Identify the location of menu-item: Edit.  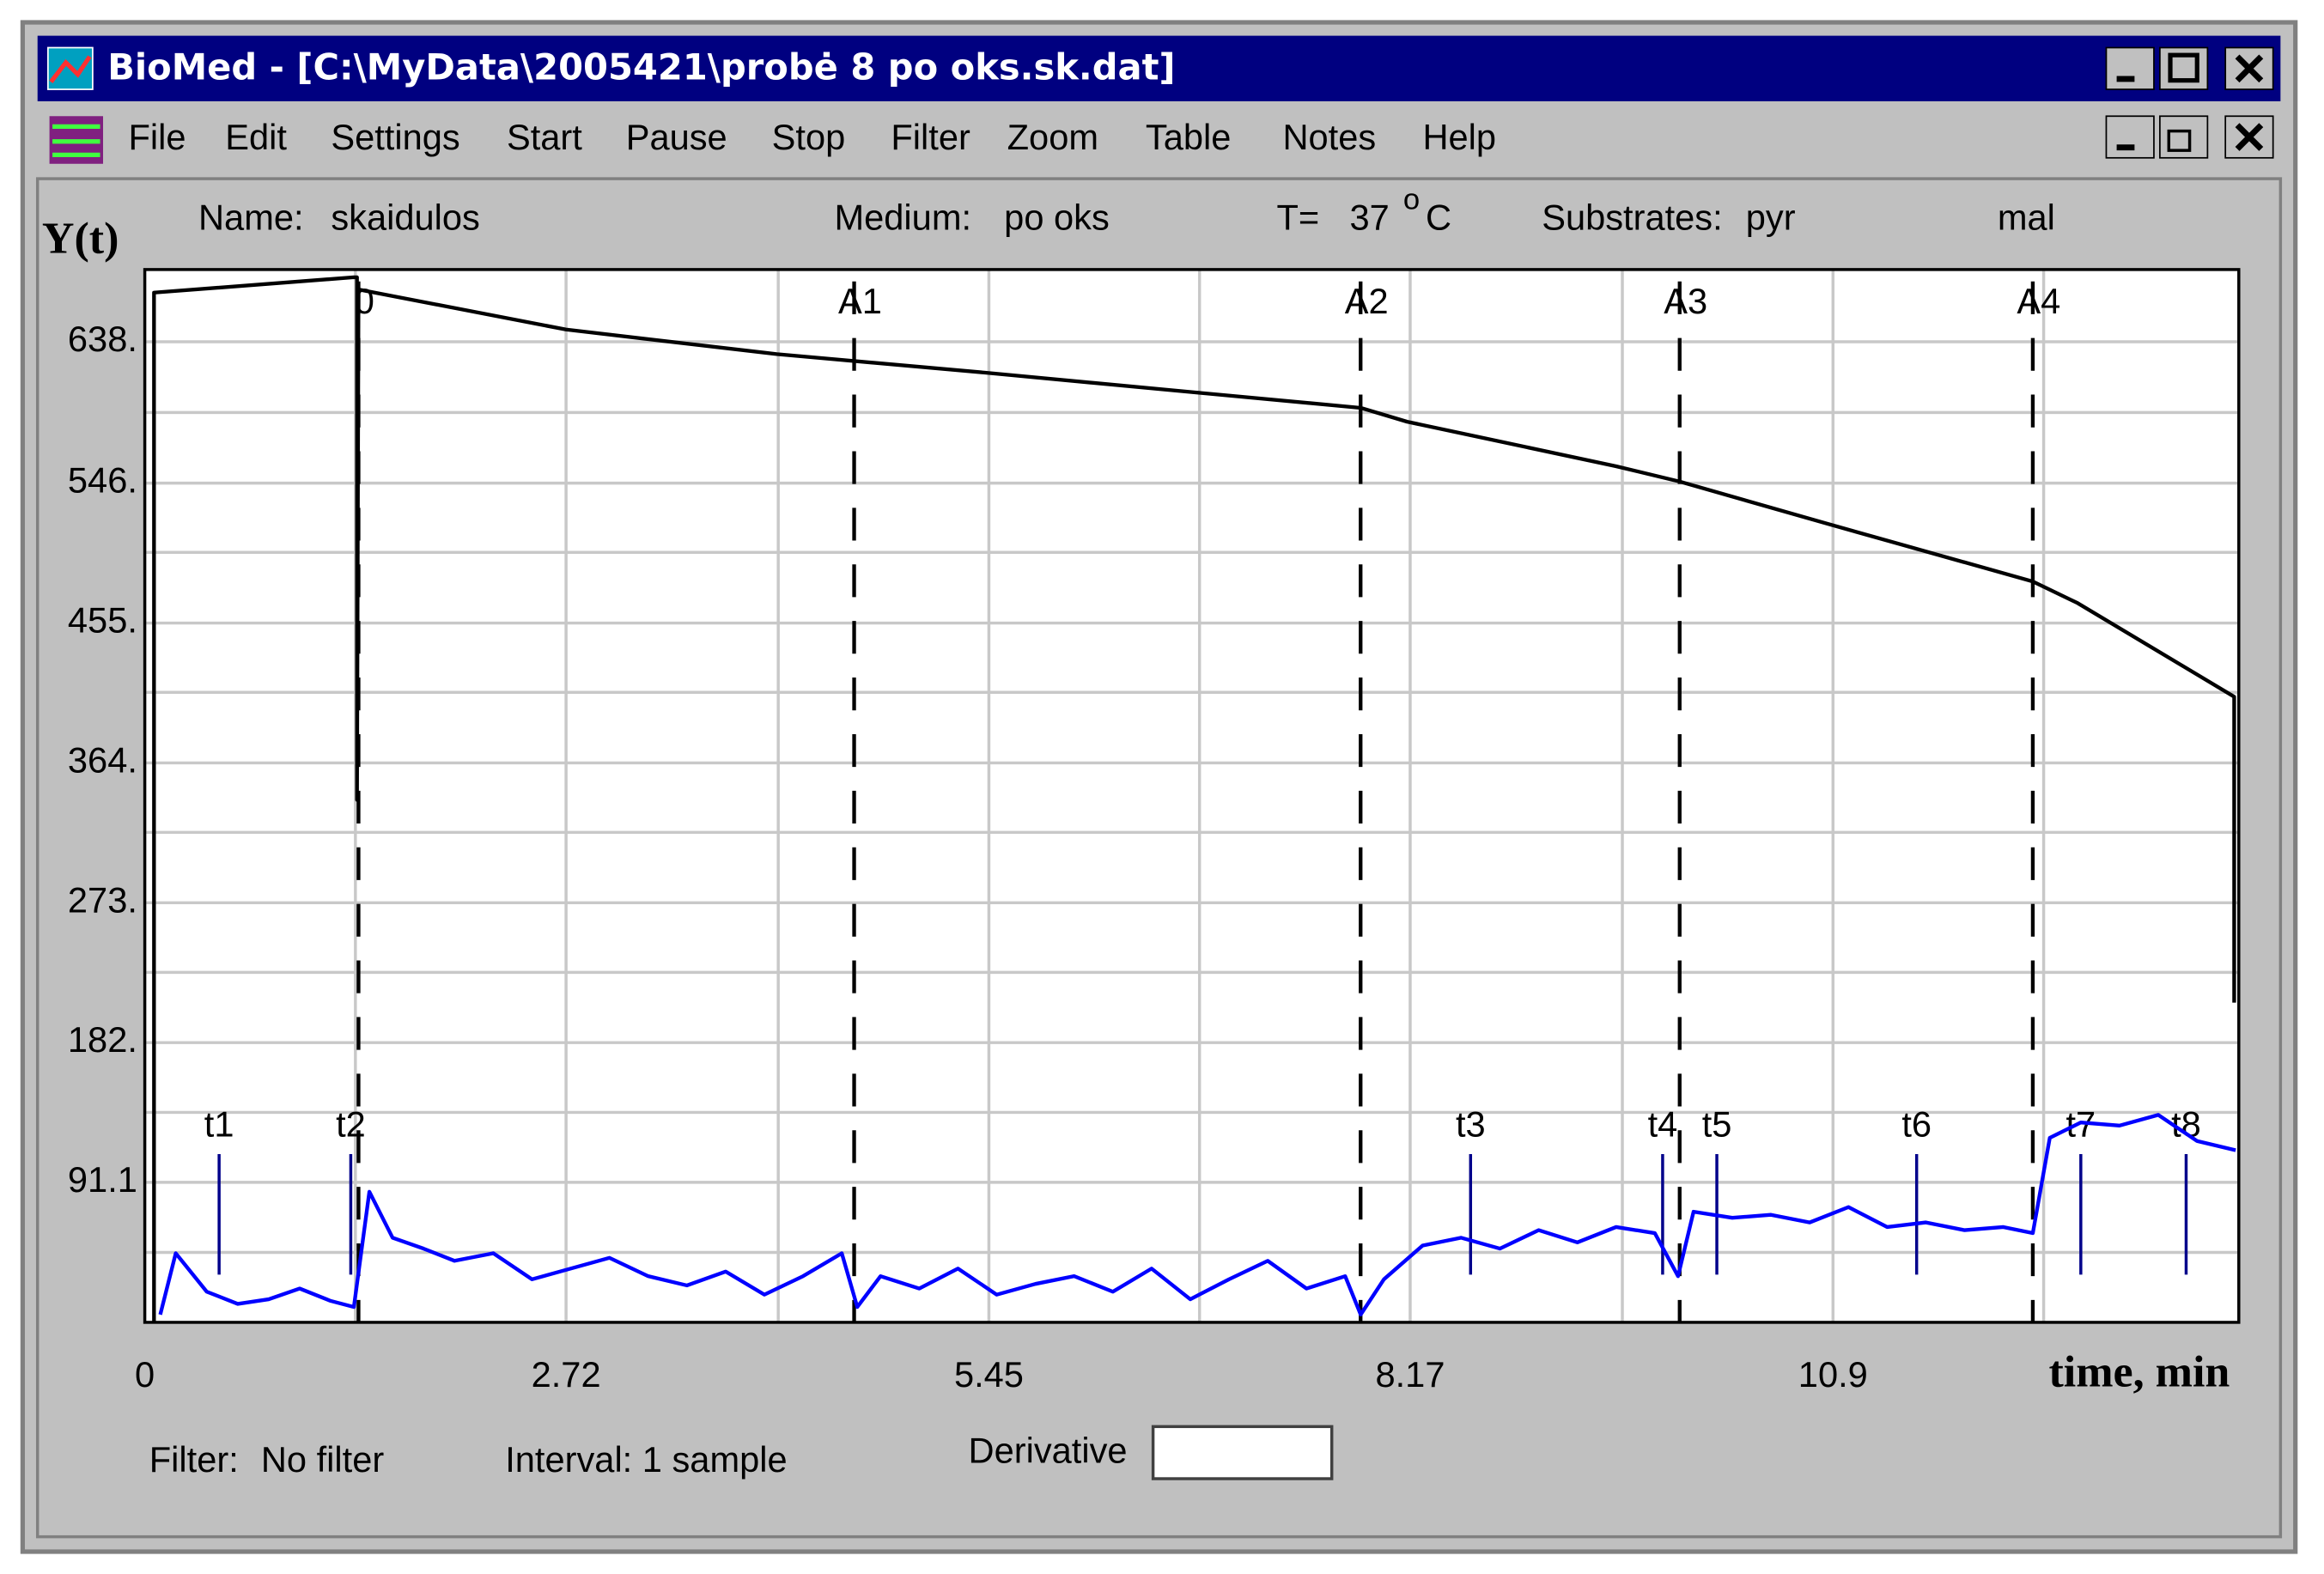
(256, 137).